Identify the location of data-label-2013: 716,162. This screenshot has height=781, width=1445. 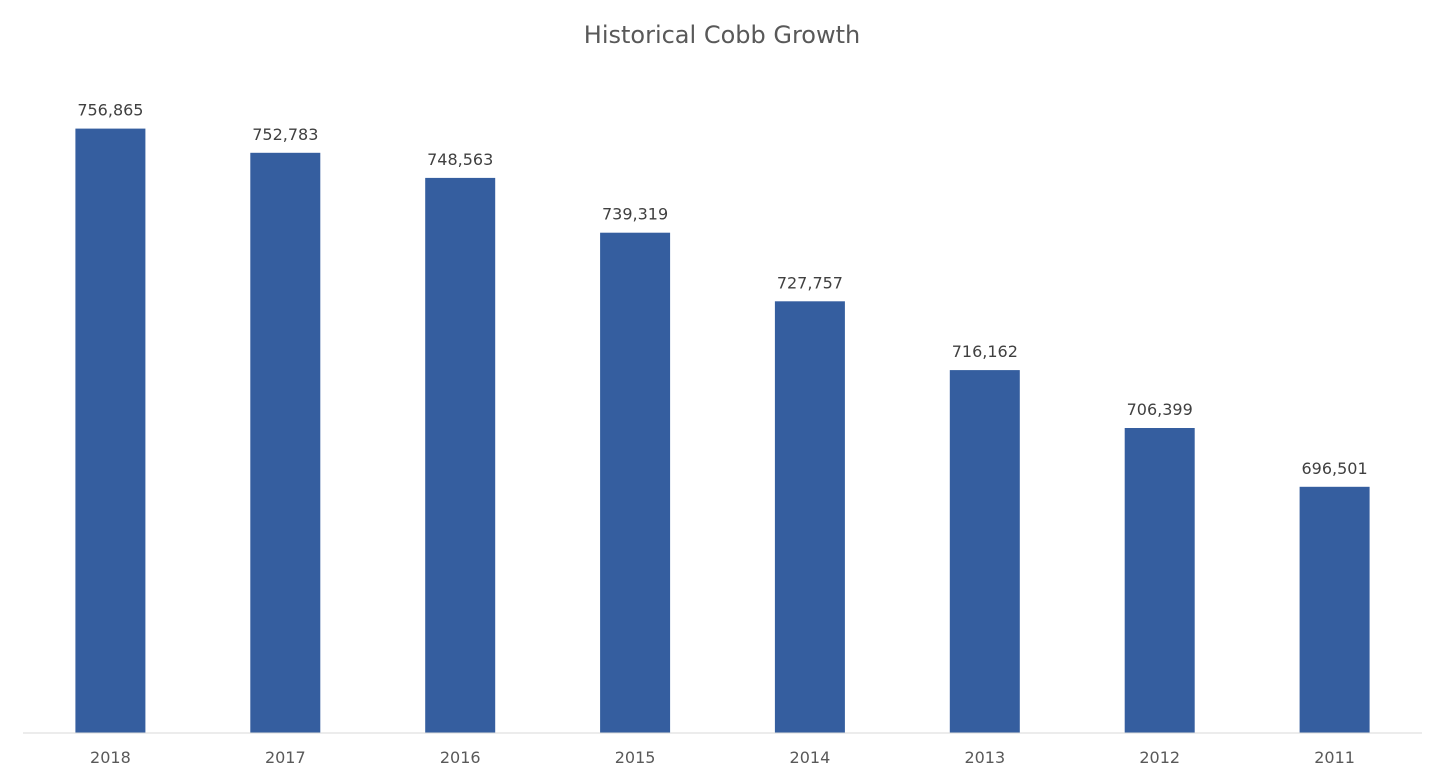
(985, 351).